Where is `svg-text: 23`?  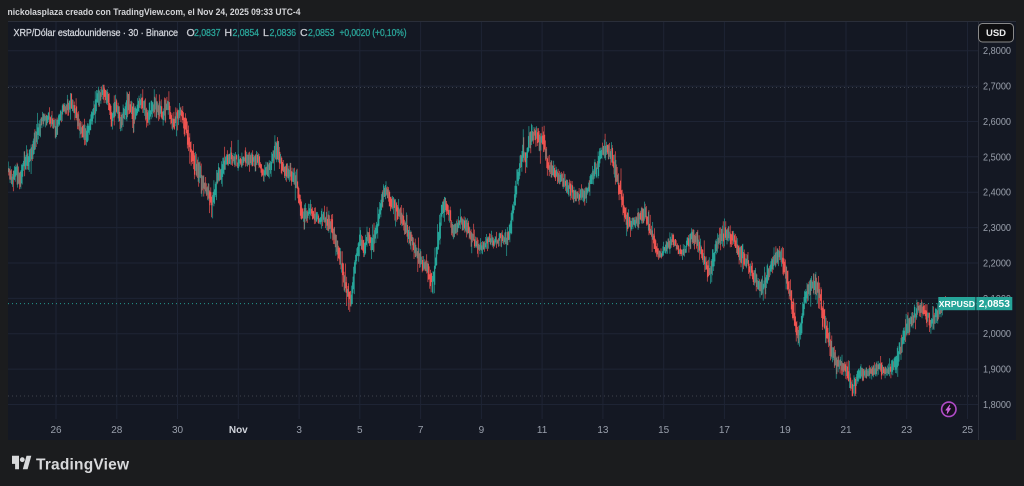
svg-text: 23 is located at coordinates (907, 430).